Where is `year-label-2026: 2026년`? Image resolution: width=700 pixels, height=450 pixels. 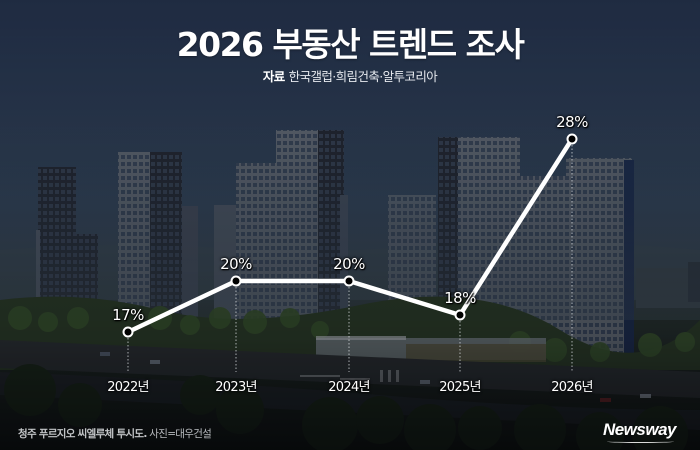 year-label-2026: 2026년 is located at coordinates (572, 387).